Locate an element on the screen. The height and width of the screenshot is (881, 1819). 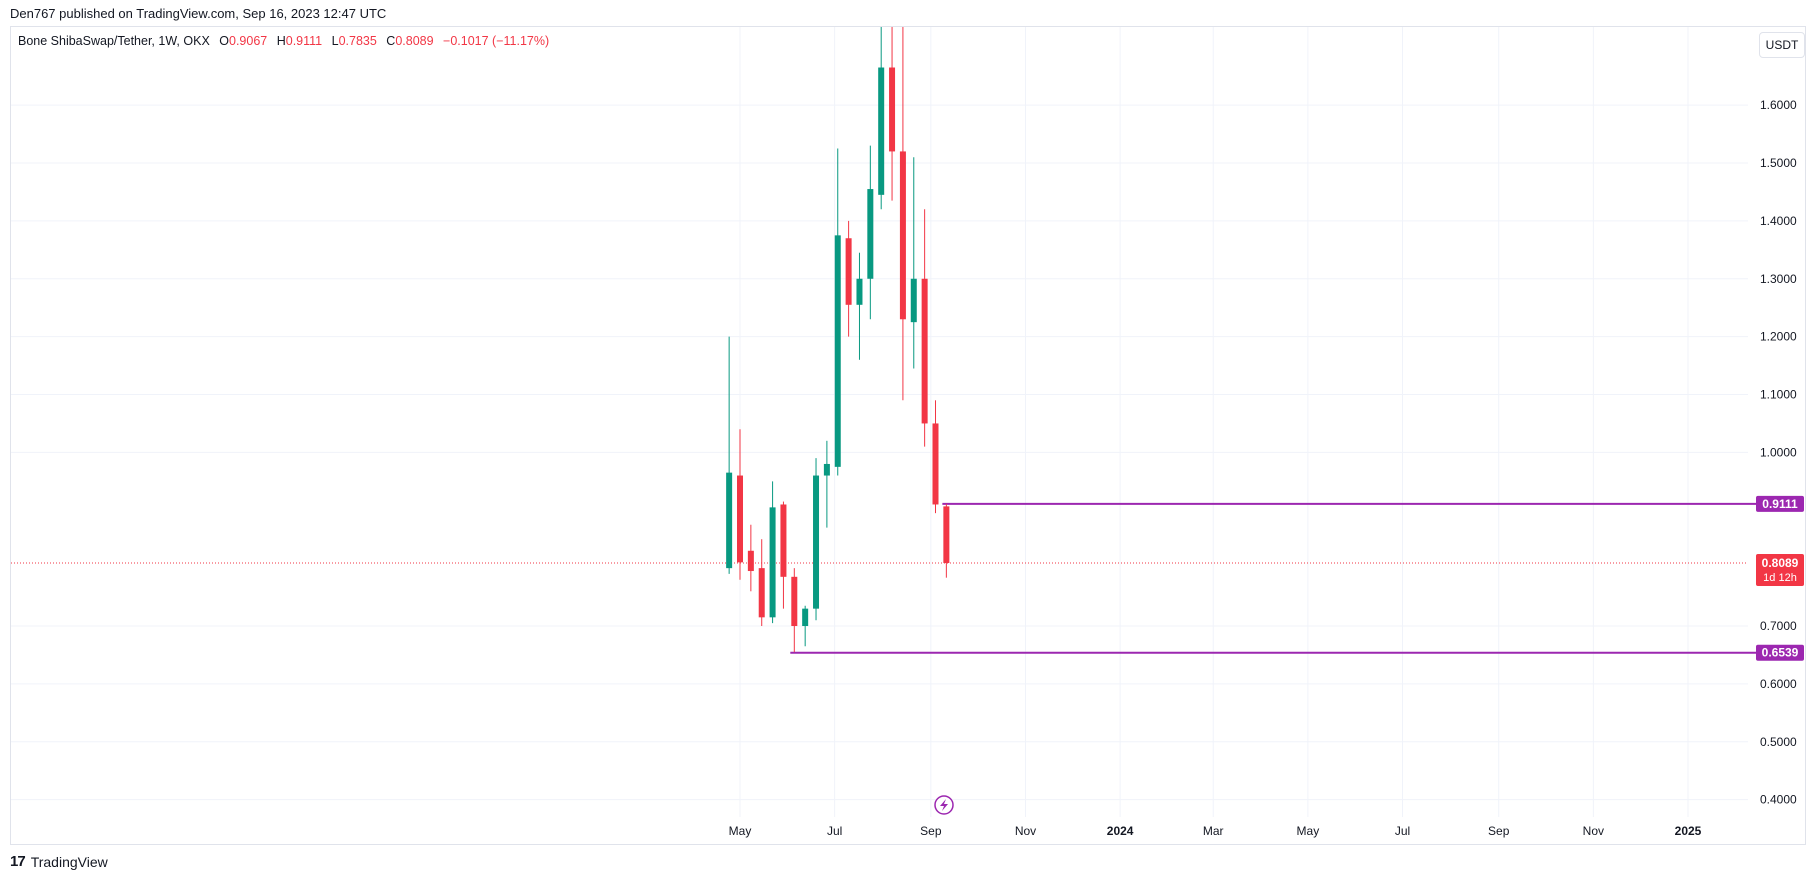
price-tick-label: 1.1000 is located at coordinates (1778, 395).